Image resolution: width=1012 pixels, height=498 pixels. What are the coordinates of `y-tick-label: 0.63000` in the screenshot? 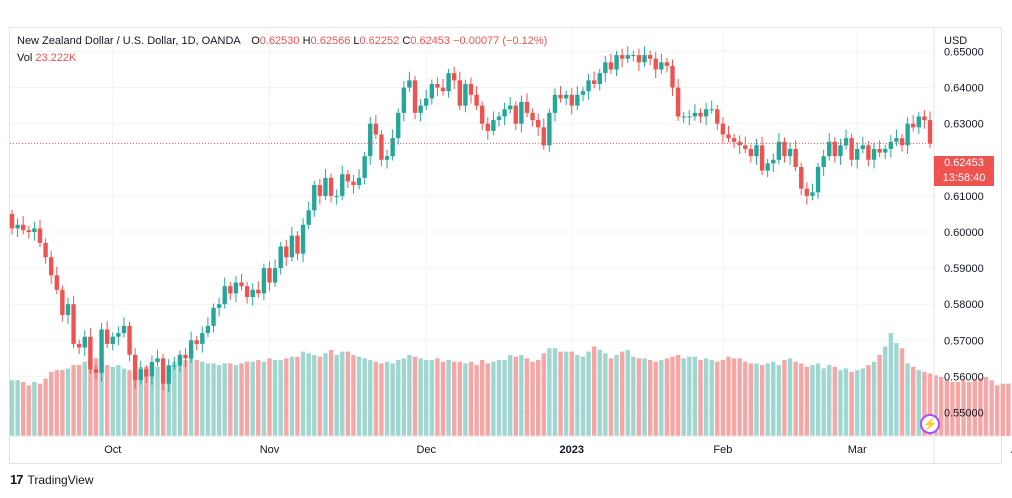 It's located at (964, 125).